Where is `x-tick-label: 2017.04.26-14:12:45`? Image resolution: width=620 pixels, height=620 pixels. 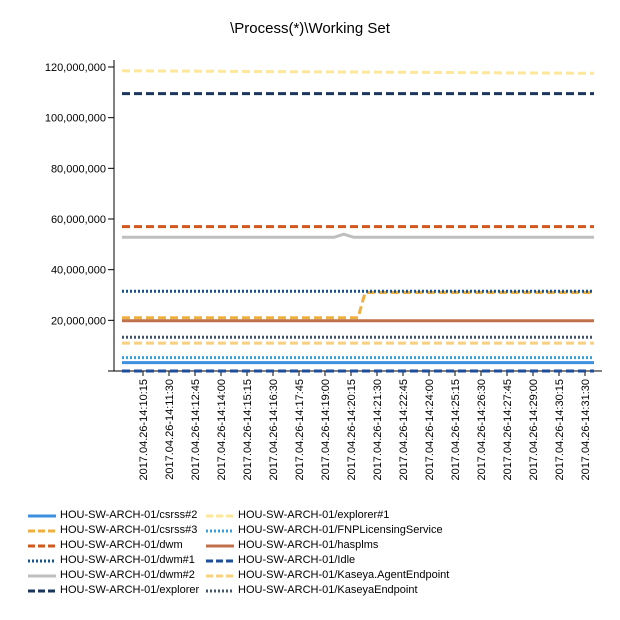 x-tick-label: 2017.04.26-14:12:45 is located at coordinates (196, 430).